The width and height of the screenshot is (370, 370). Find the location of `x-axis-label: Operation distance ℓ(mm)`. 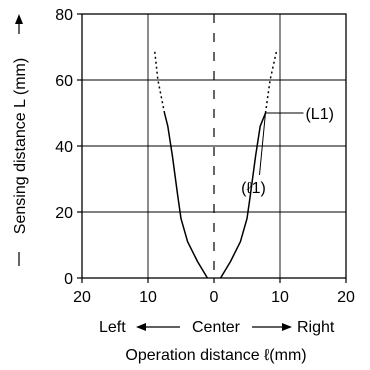

x-axis-label: Operation distance ℓ(mm) is located at coordinates (215, 355).